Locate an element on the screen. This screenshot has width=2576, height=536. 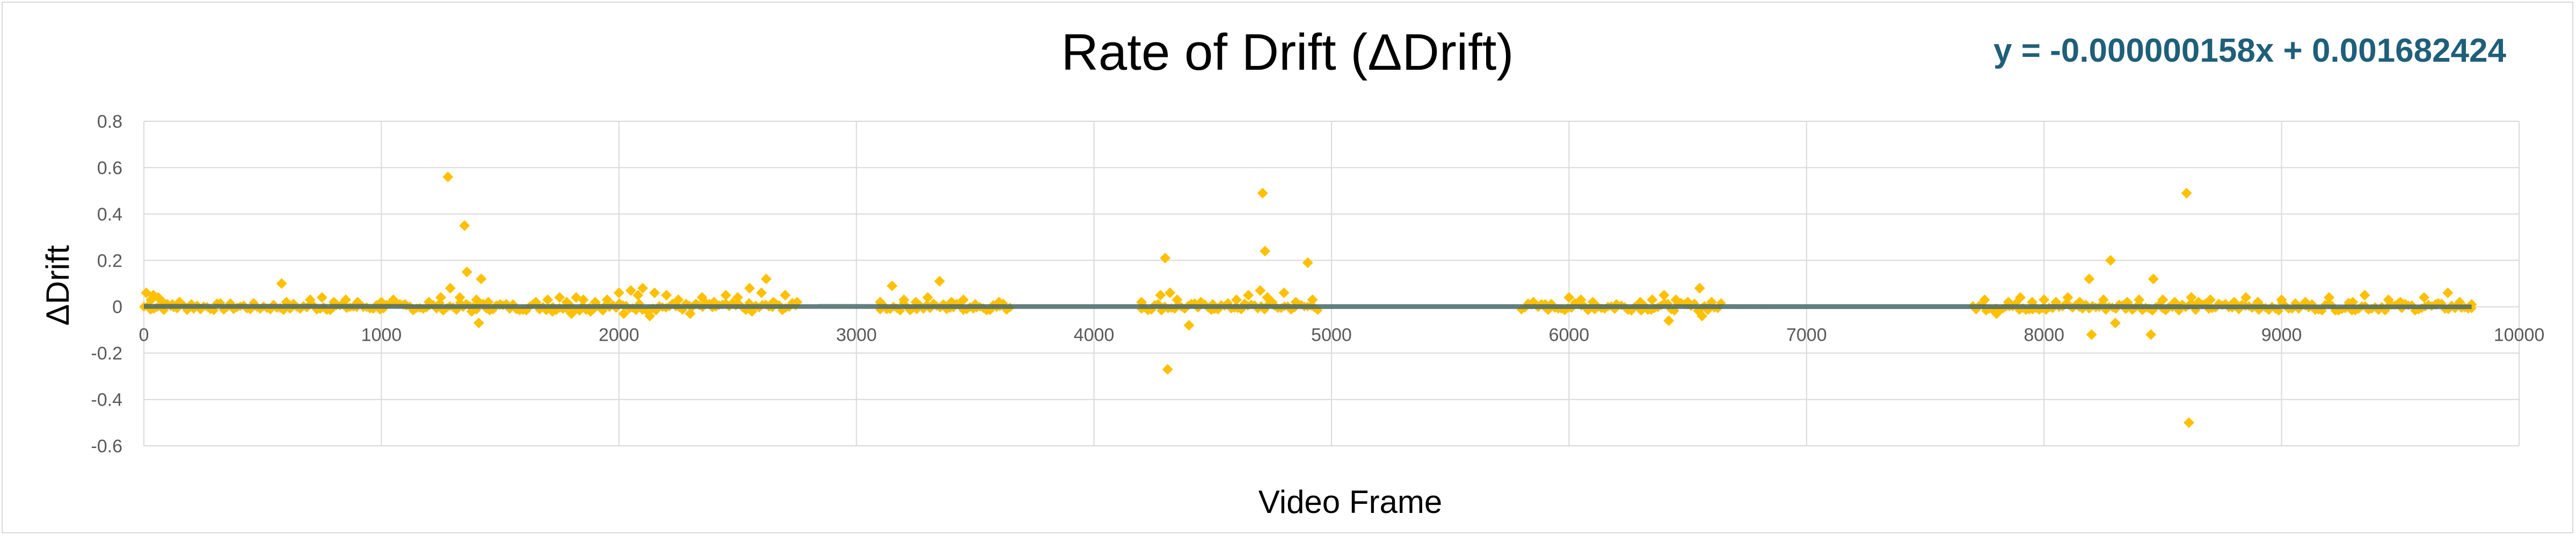
x-tick-label: 7000 is located at coordinates (1806, 335).